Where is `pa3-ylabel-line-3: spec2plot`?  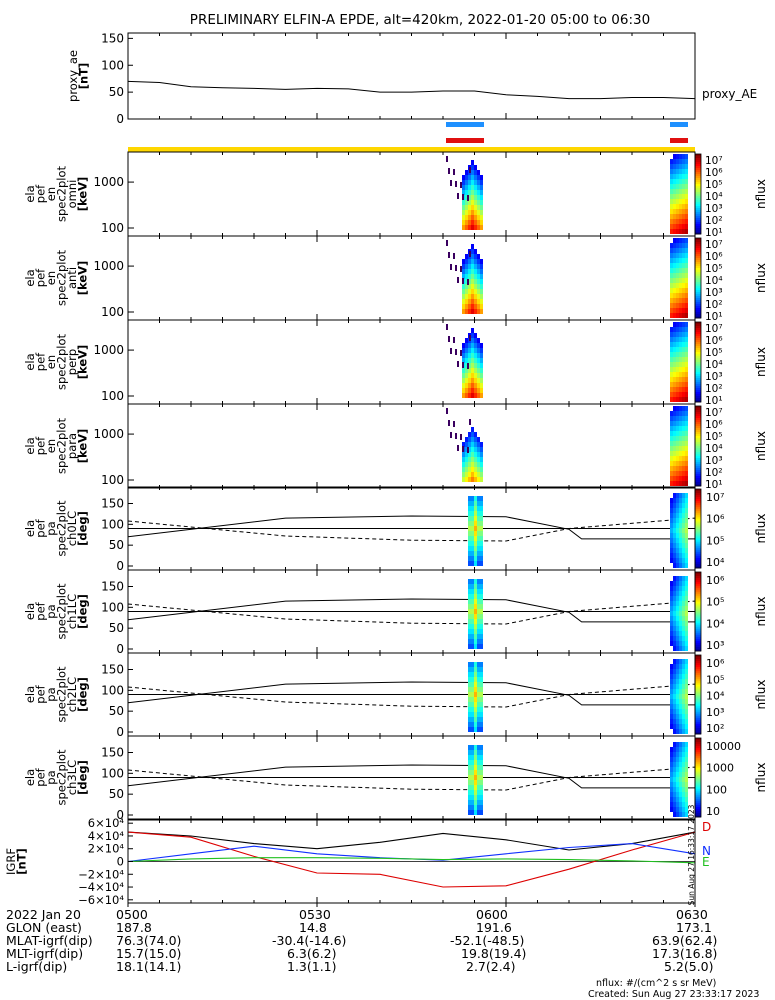 pa3-ylabel-line-3: spec2plot is located at coordinates (61, 777).